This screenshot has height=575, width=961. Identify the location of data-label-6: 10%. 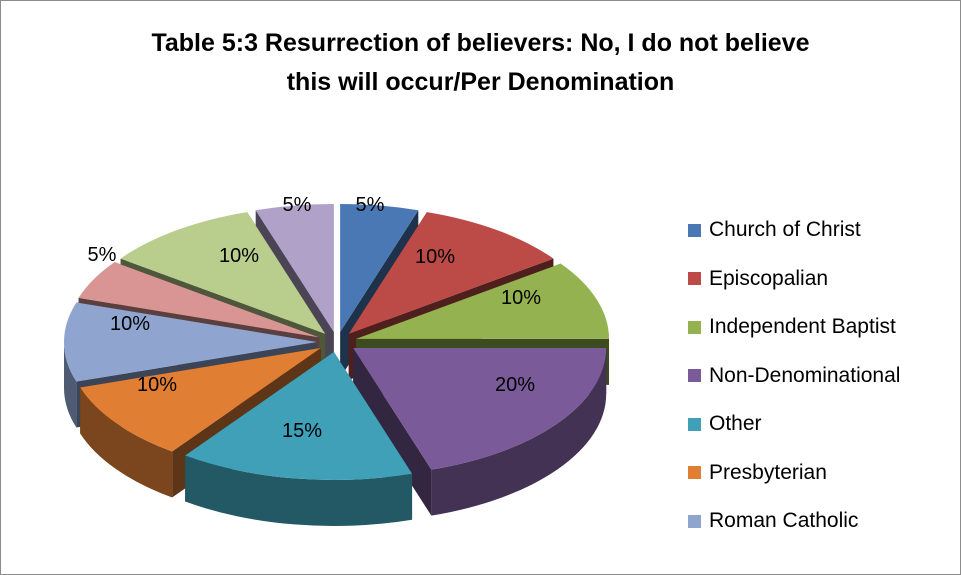
(157, 385).